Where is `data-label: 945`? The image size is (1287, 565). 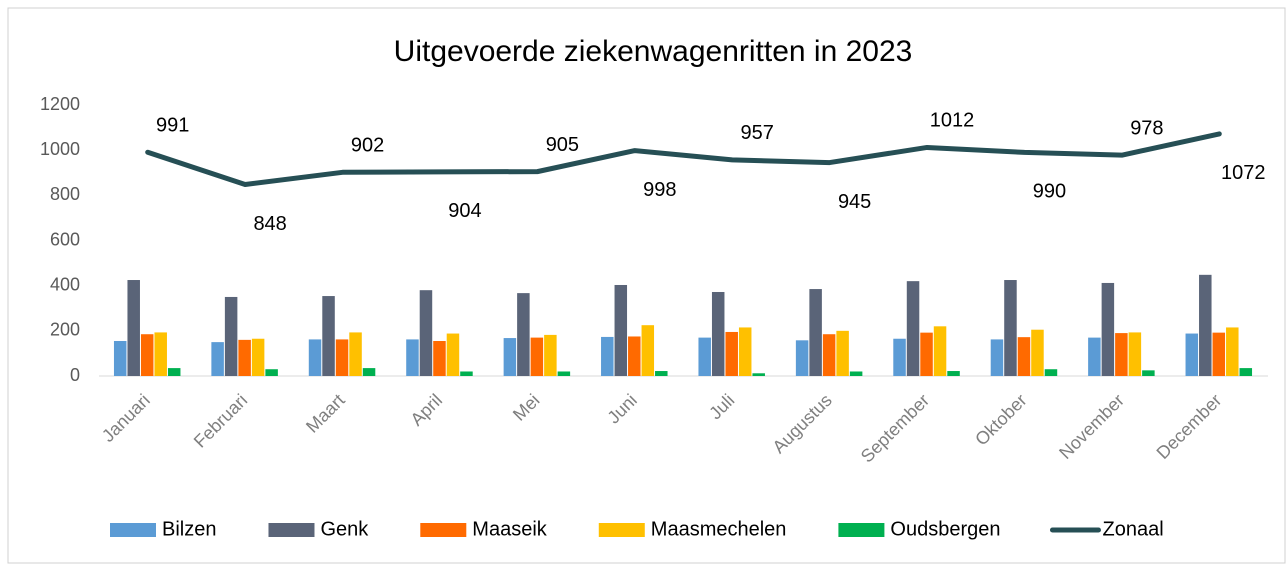
data-label: 945 is located at coordinates (854, 202).